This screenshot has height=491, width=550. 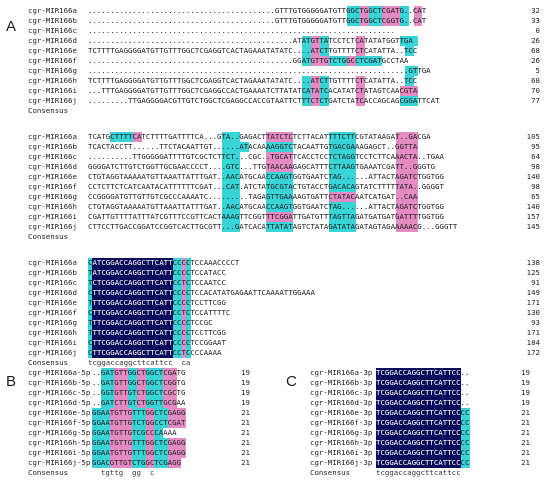 I want to click on aligned-sequence: CTTCGGACCAGGCTTCATTCCTCTCCATTTTC, so click(x=159, y=312).